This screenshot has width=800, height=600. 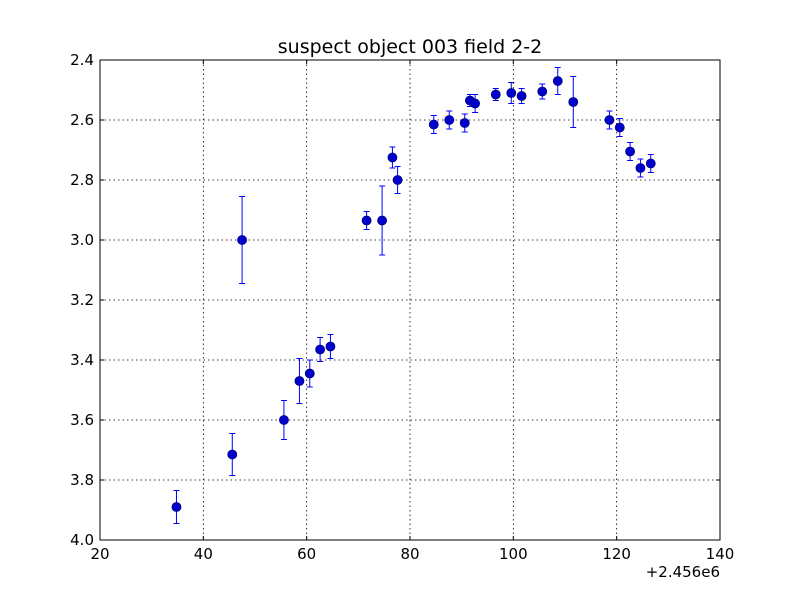 I want to click on y-tick-label: 2.8, so click(x=82, y=180).